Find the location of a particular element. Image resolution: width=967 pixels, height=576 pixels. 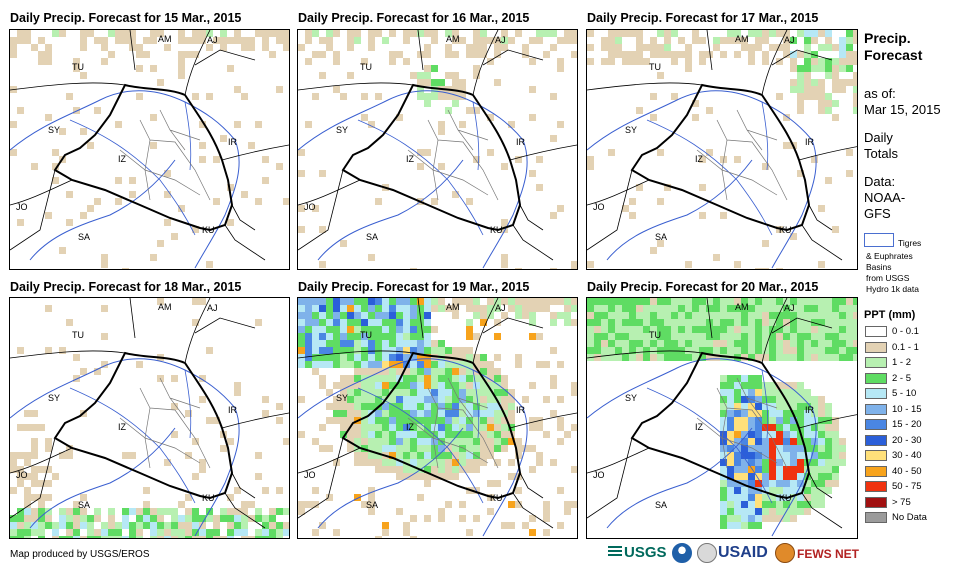

ppt-swatch-label: 0.1 - 1 is located at coordinates (905, 347).